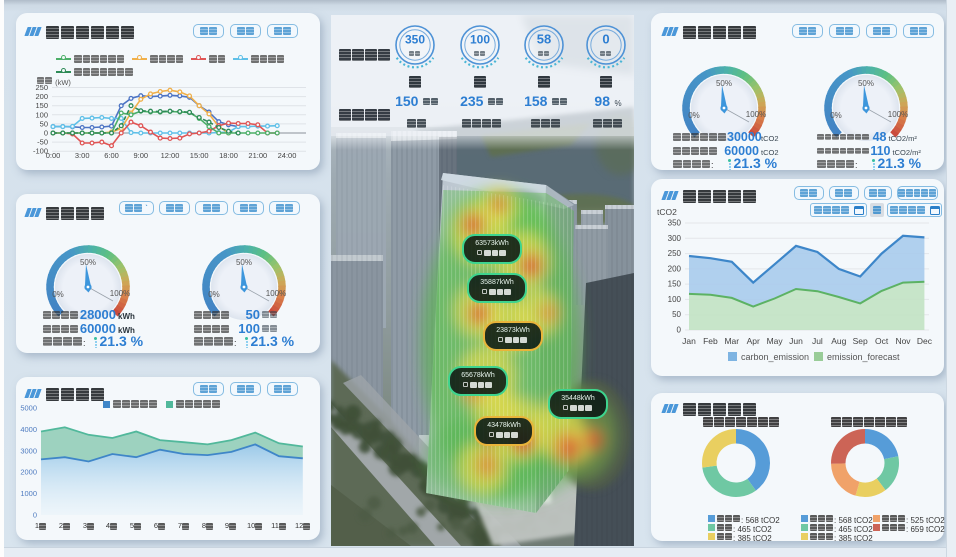 The height and width of the screenshot is (557, 956). What do you see at coordinates (287, 155) in the screenshot?
I see `svg-text: 24:00` at bounding box center [287, 155].